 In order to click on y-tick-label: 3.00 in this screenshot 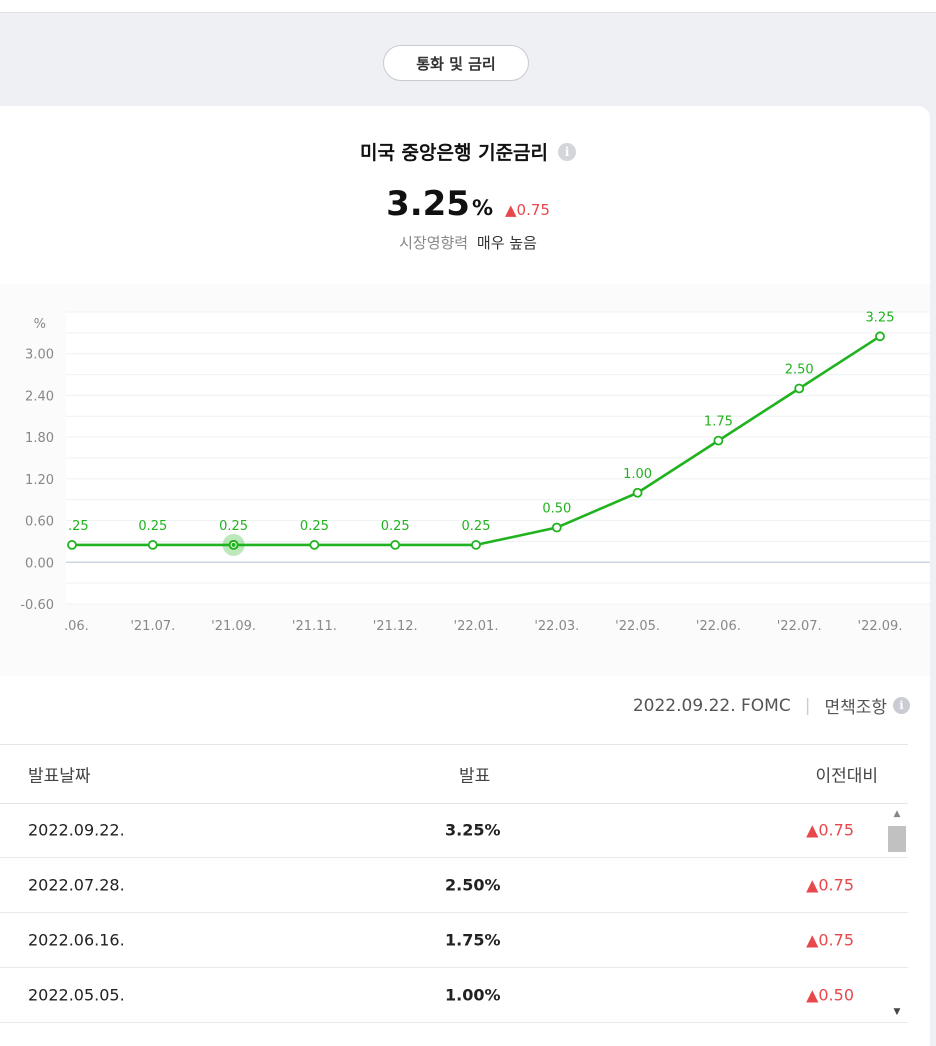, I will do `click(39, 355)`.